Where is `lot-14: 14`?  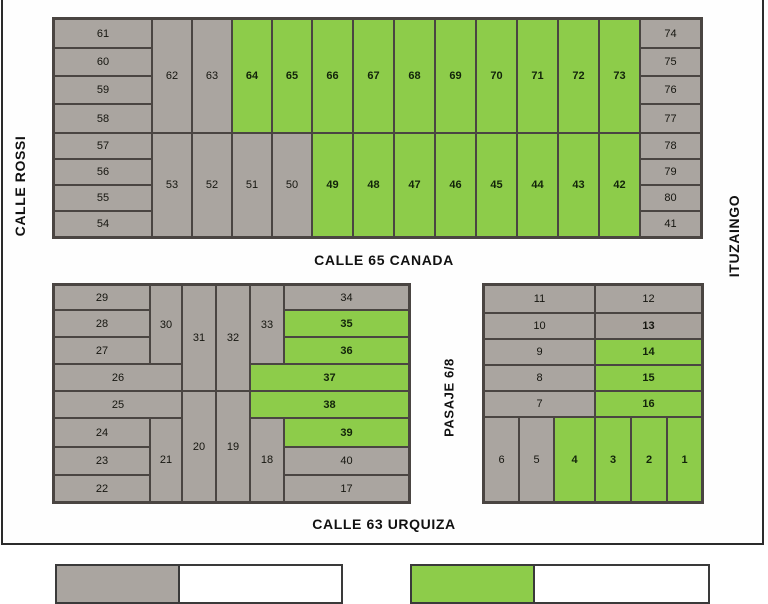
lot-14: 14 is located at coordinates (648, 352).